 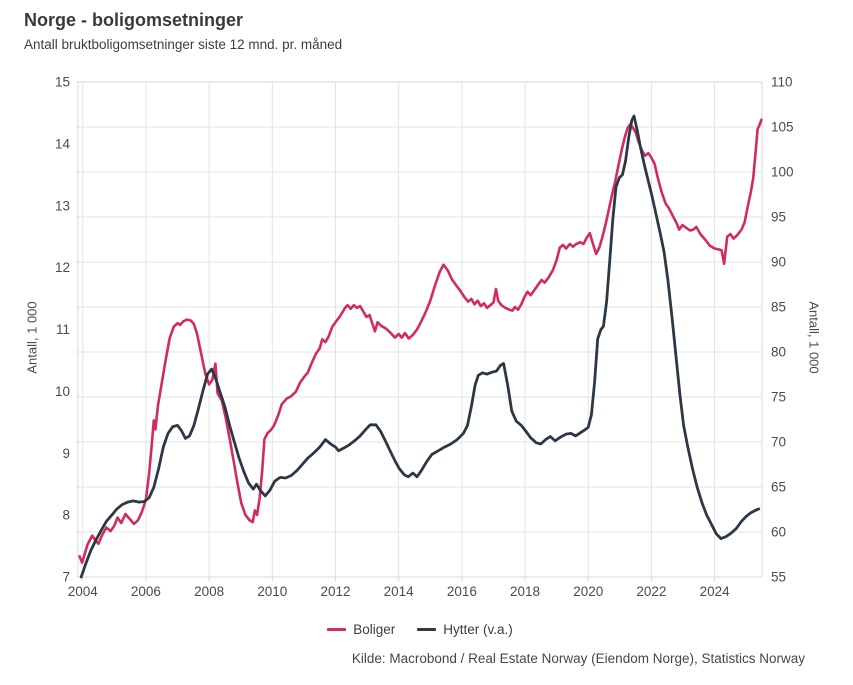 What do you see at coordinates (782, 172) in the screenshot?
I see `right-y-tick-label: 100` at bounding box center [782, 172].